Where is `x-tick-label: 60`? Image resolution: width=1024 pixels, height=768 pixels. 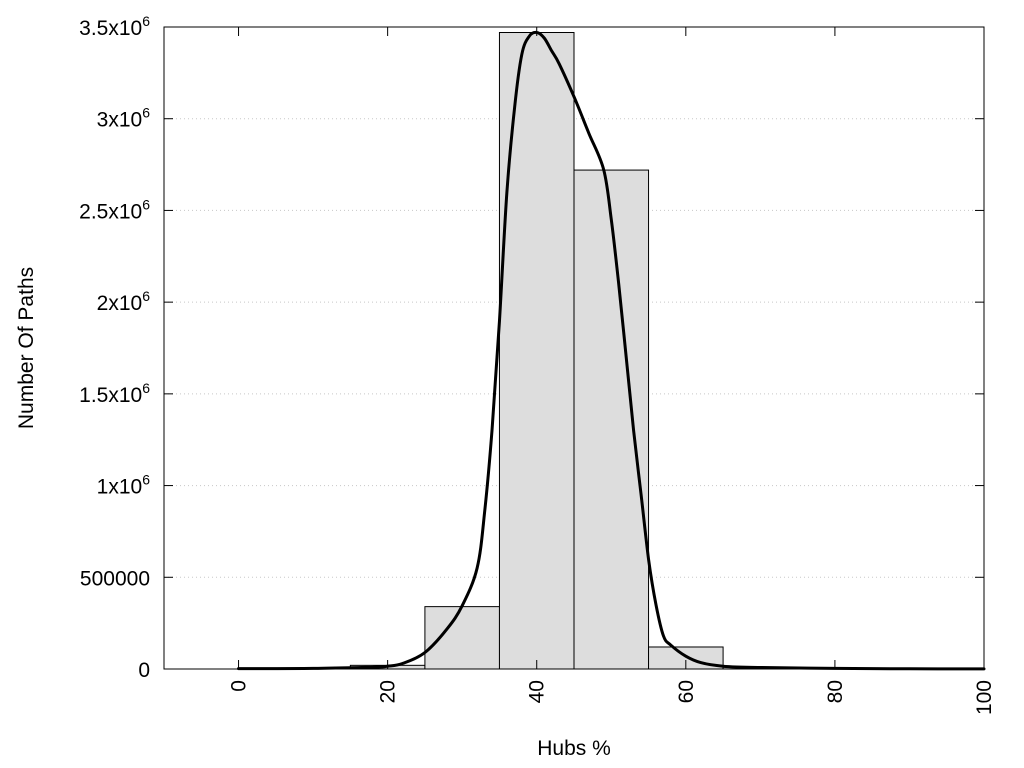
x-tick-label: 60 is located at coordinates (686, 691).